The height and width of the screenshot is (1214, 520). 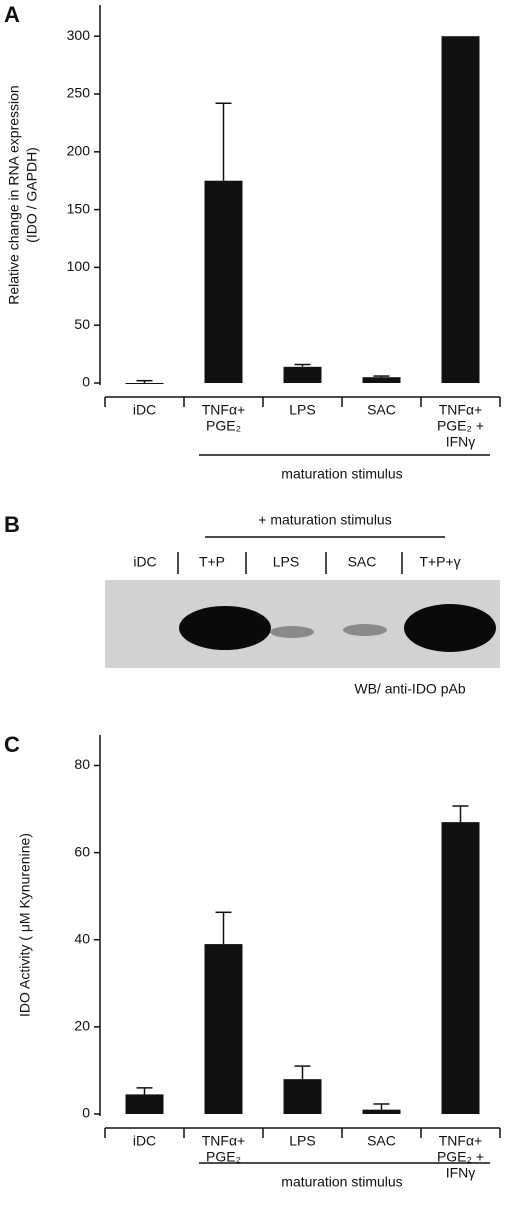 What do you see at coordinates (82, 764) in the screenshot?
I see `y-tick-label: 80` at bounding box center [82, 764].